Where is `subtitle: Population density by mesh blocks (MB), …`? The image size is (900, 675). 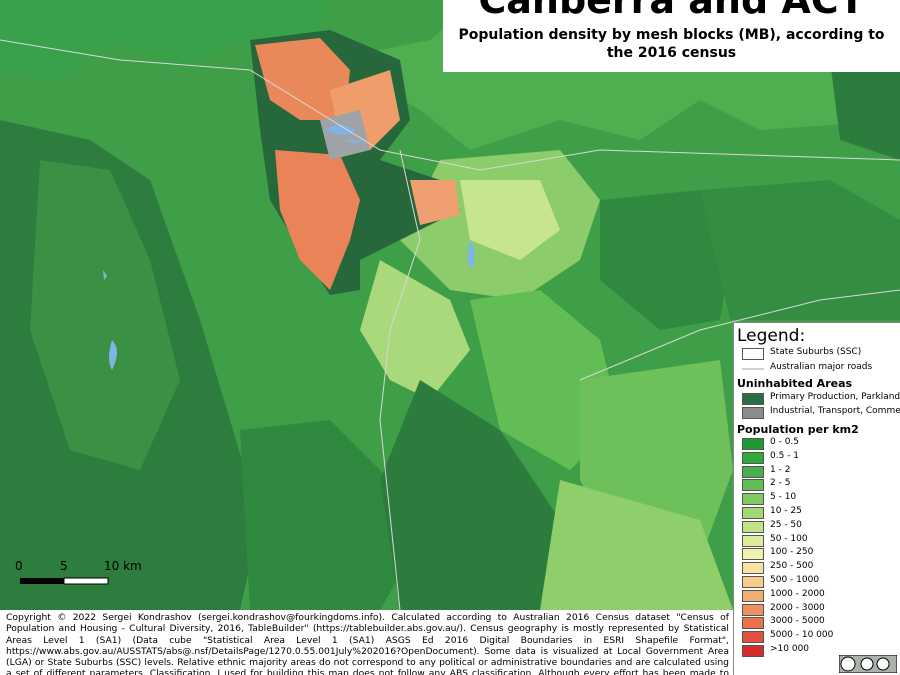
subtitle: Population density by mesh blocks (MB), … is located at coordinates (671, 44).